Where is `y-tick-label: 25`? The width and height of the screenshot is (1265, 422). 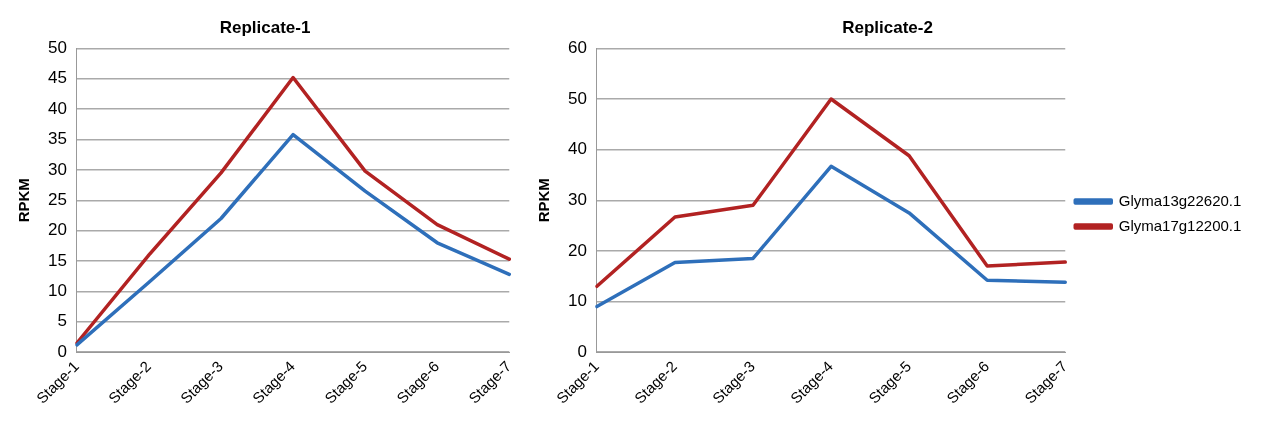 y-tick-label: 25 is located at coordinates (57, 199).